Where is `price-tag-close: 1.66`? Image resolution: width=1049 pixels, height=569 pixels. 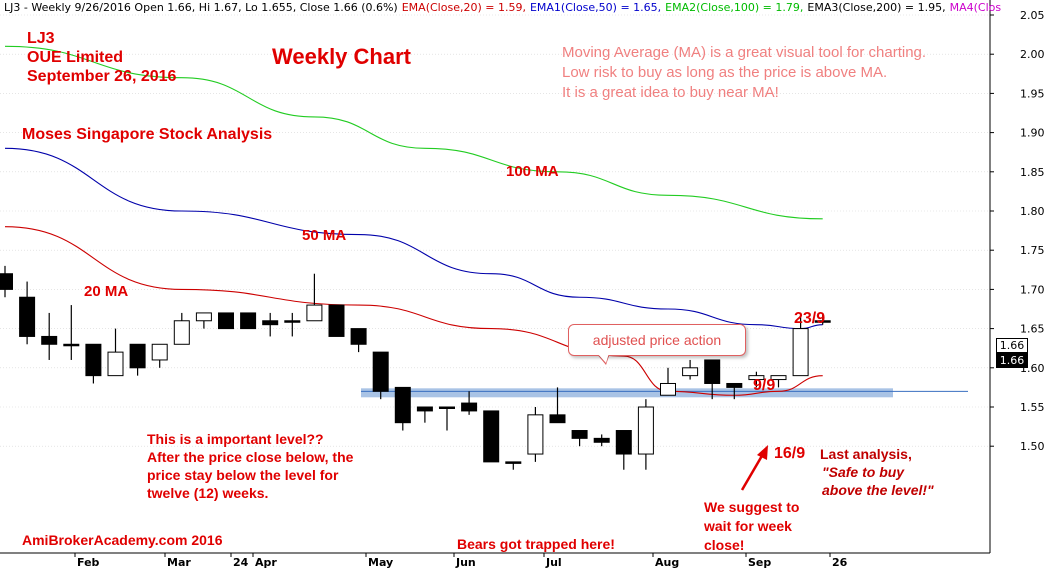
price-tag-close: 1.66 is located at coordinates (1012, 360).